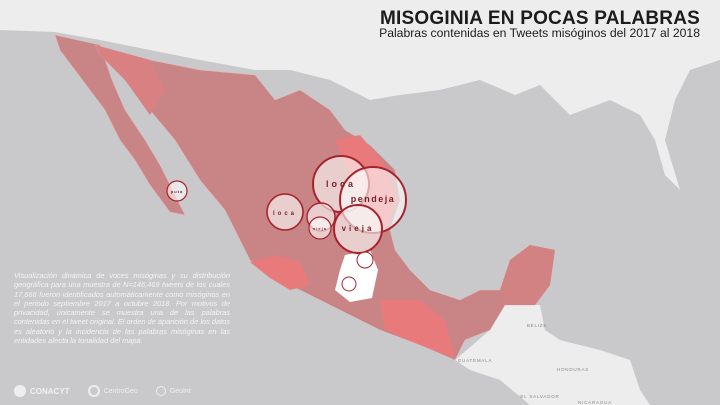 This screenshot has width=720, height=405. I want to click on logo-conacyt: CONACYT, so click(42, 391).